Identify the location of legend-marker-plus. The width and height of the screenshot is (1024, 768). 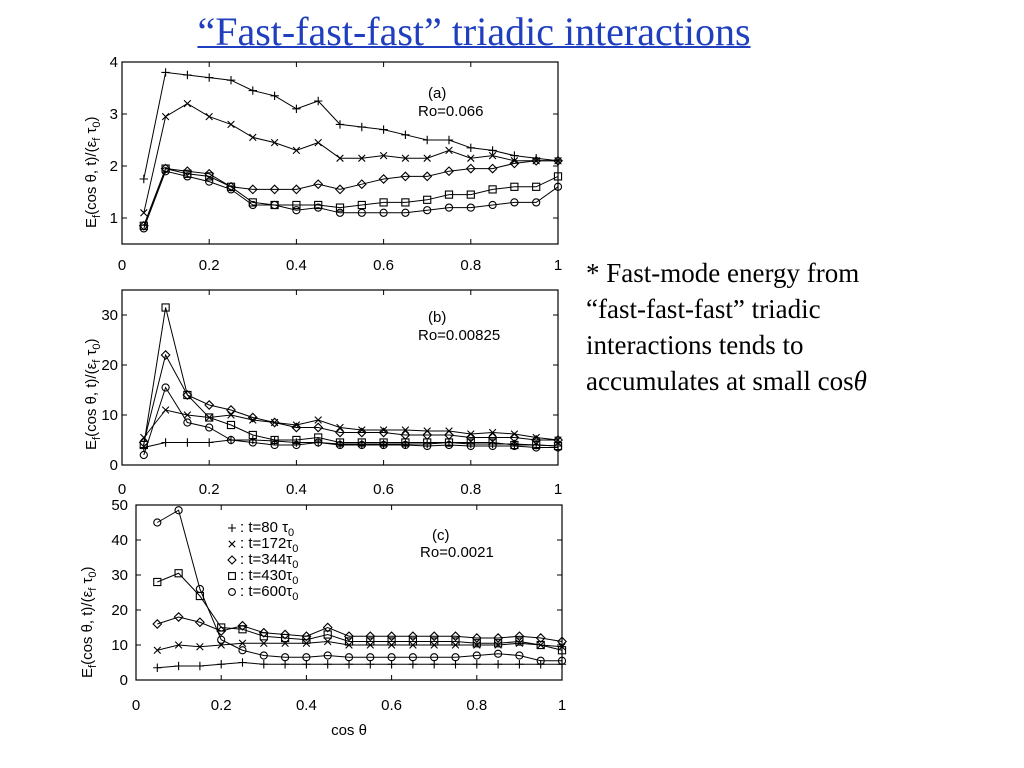
(232, 528).